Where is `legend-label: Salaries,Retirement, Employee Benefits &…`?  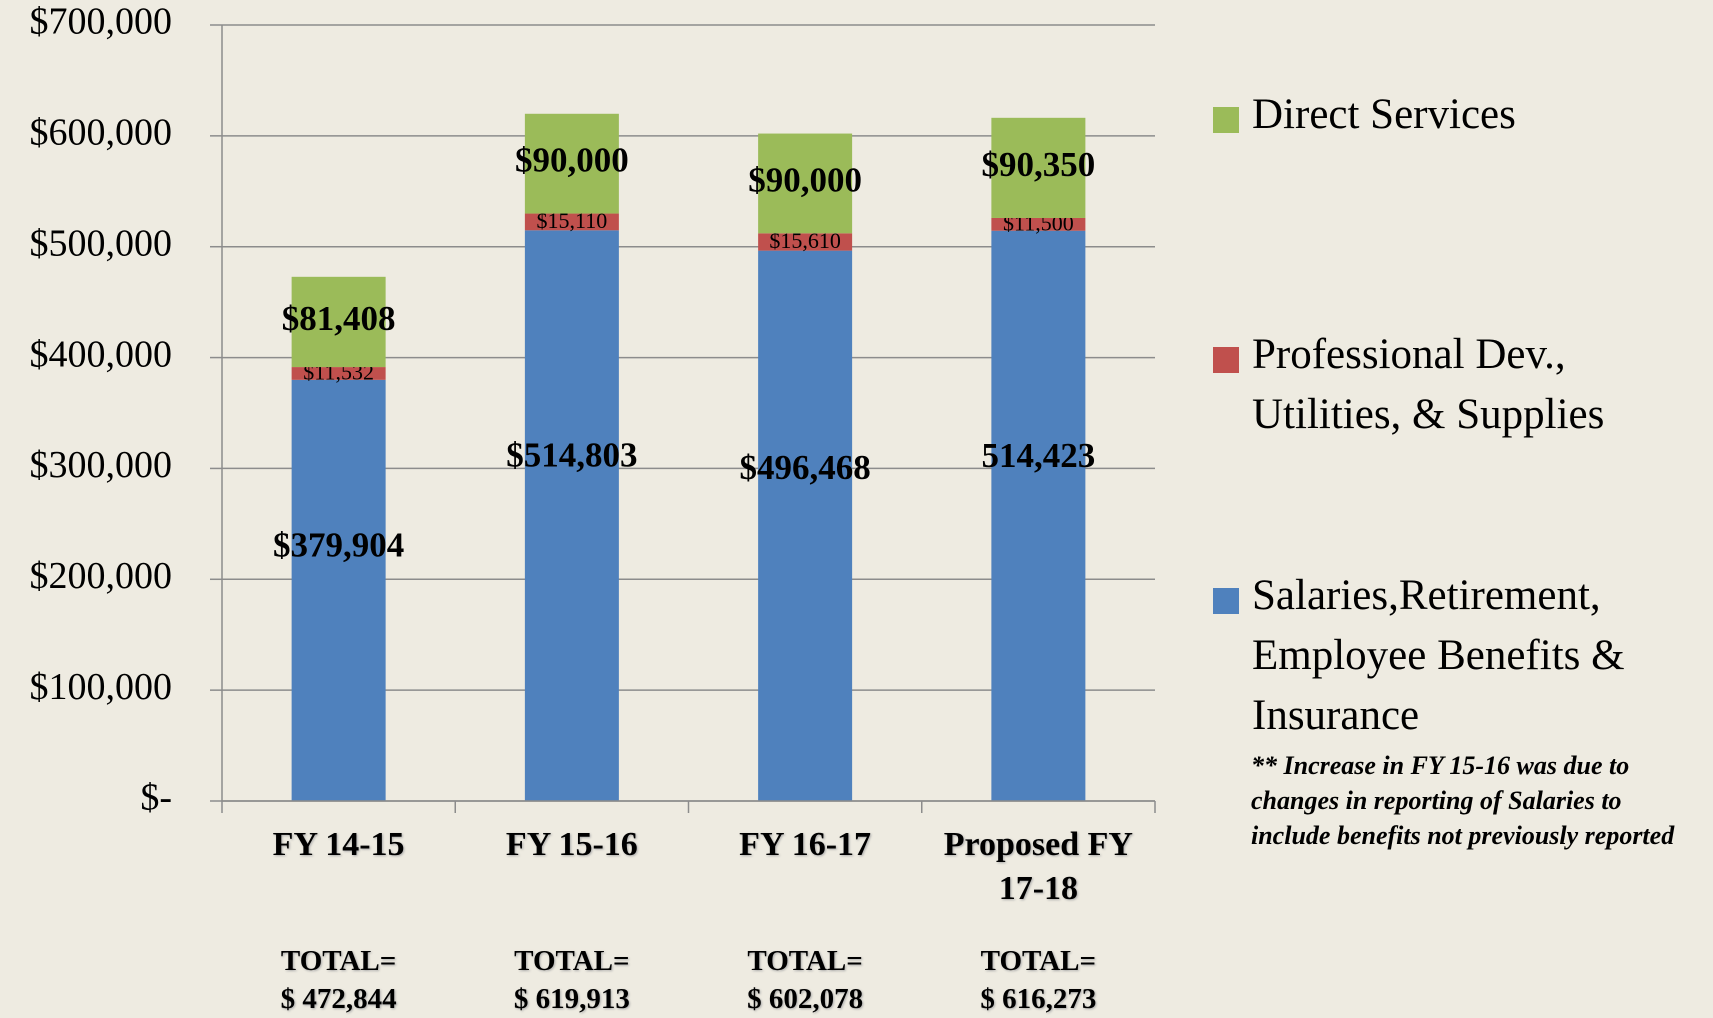 legend-label: Salaries,Retirement, Employee Benefits &… is located at coordinates (1438, 655).